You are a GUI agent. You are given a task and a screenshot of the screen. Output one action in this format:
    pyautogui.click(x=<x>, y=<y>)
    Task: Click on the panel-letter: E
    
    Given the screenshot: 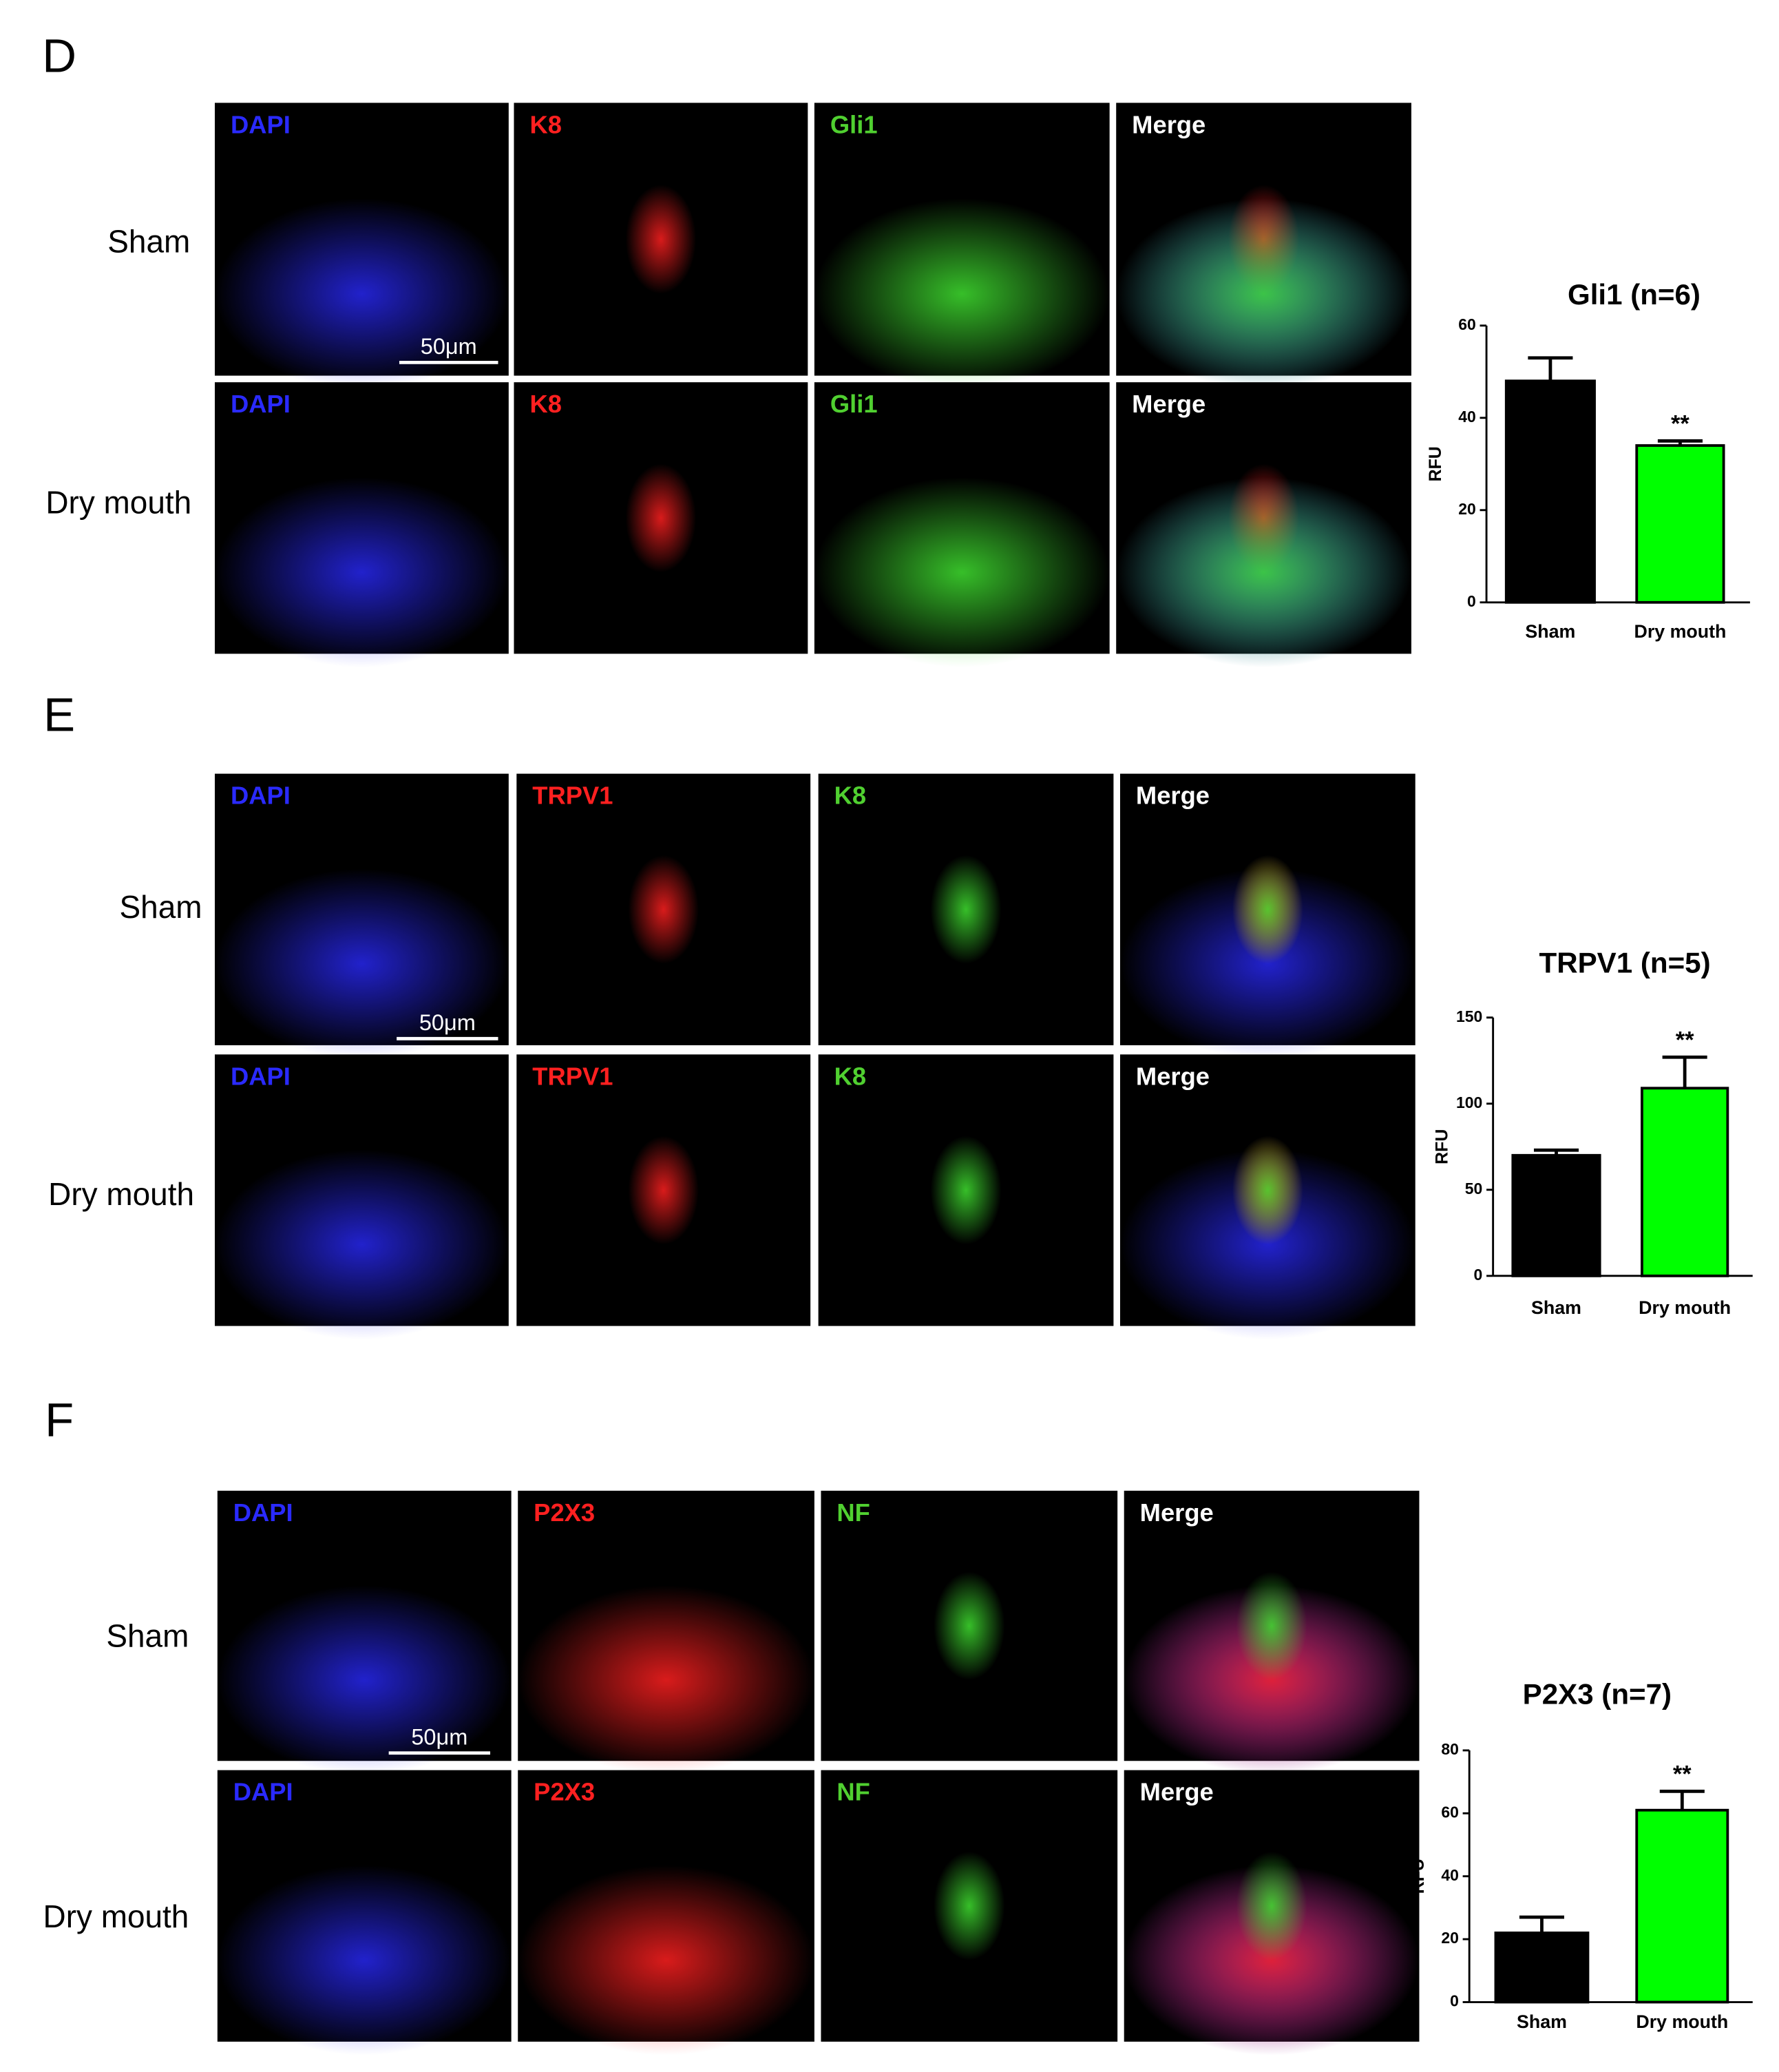 What is the action you would take?
    pyautogui.click(x=59, y=714)
    